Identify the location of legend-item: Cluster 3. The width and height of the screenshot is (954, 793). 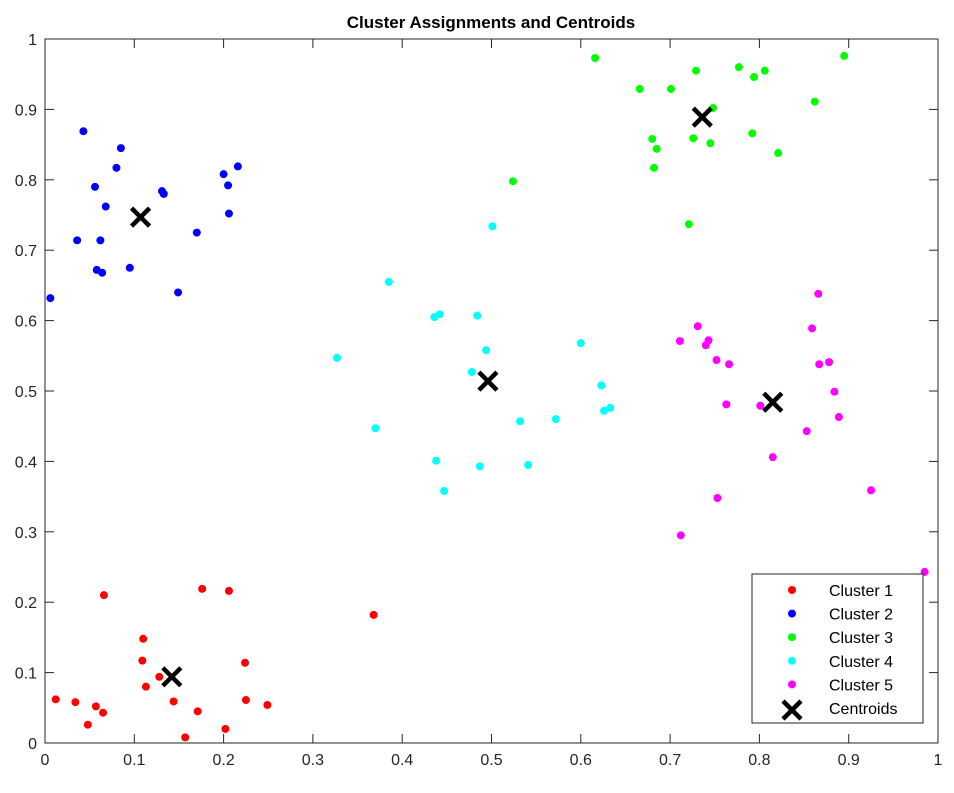
(840, 638).